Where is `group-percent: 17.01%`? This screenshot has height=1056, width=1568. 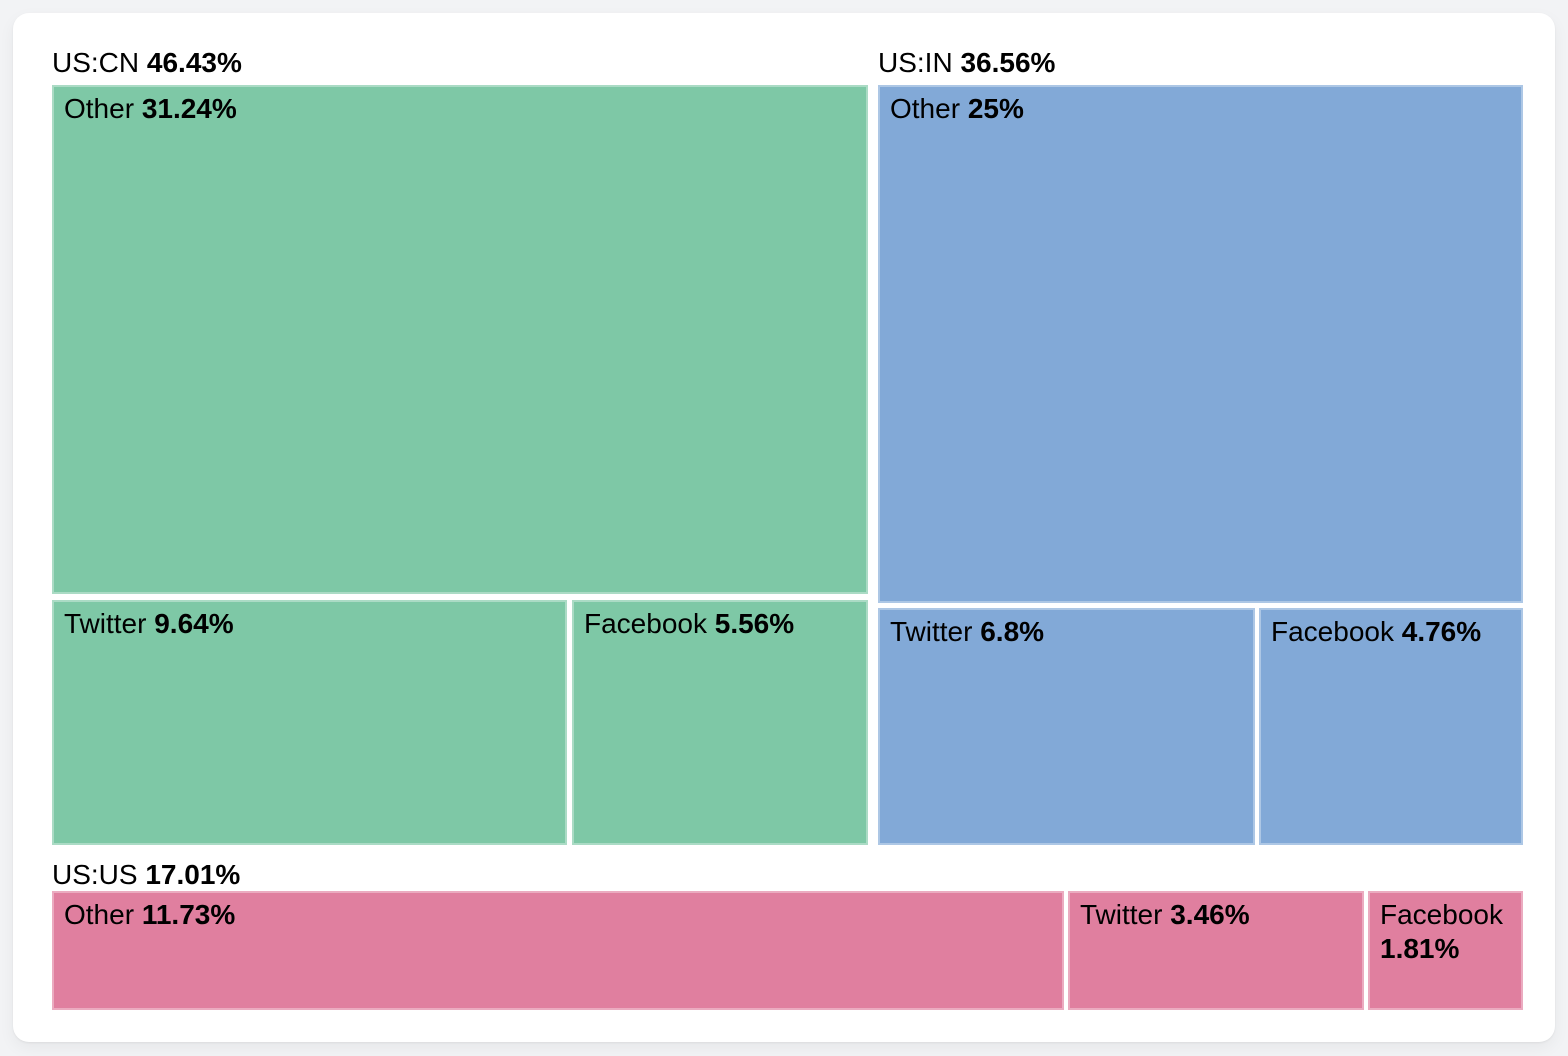 group-percent: 17.01% is located at coordinates (193, 874).